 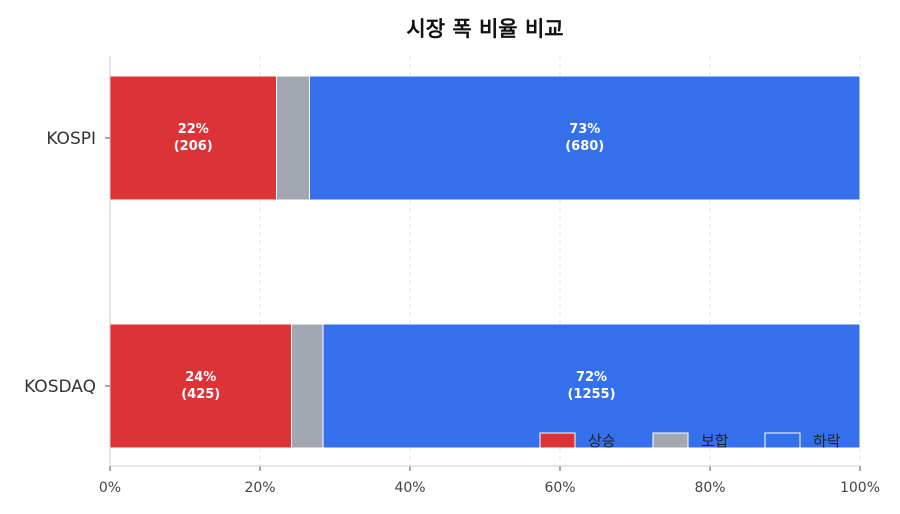 What do you see at coordinates (591, 394) in the screenshot?
I see `data-label-count: (1255)` at bounding box center [591, 394].